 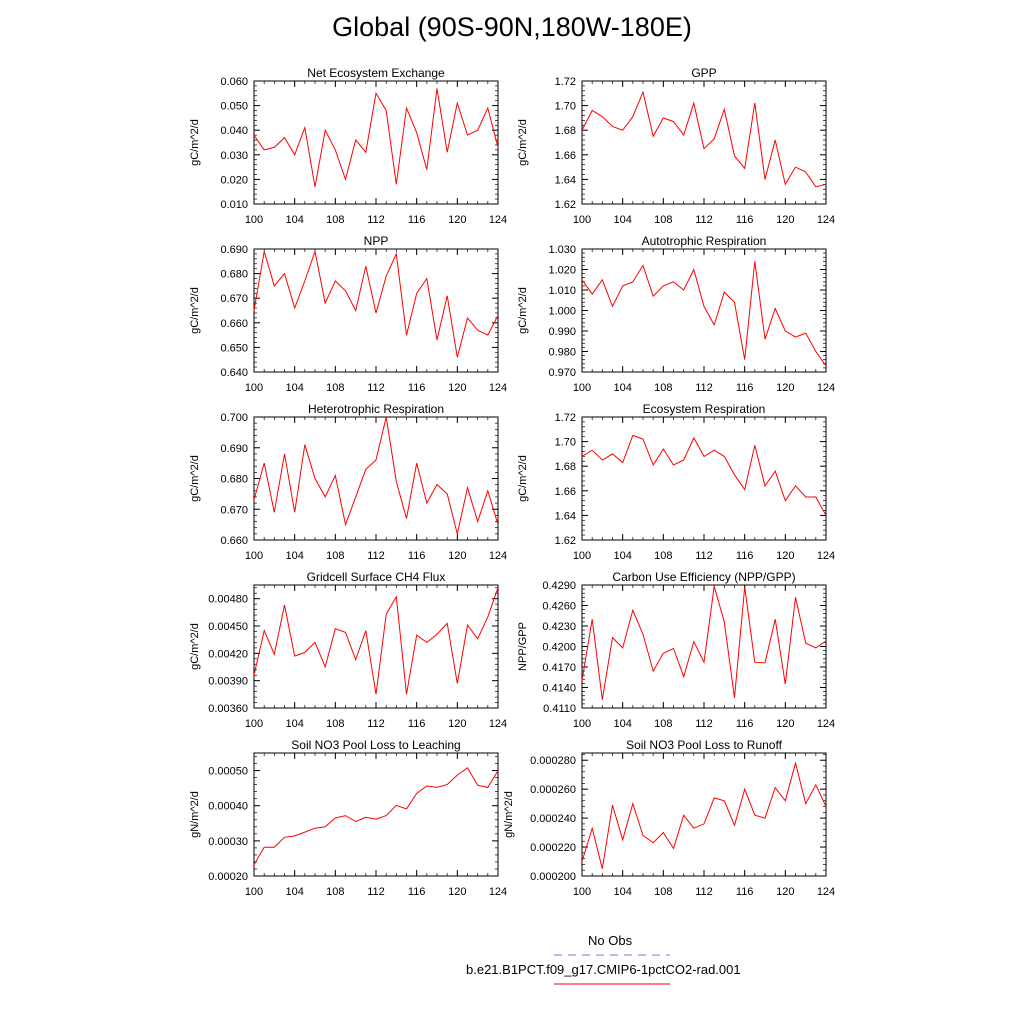 What do you see at coordinates (612, 955) in the screenshot?
I see `legend-swatch-no-obs` at bounding box center [612, 955].